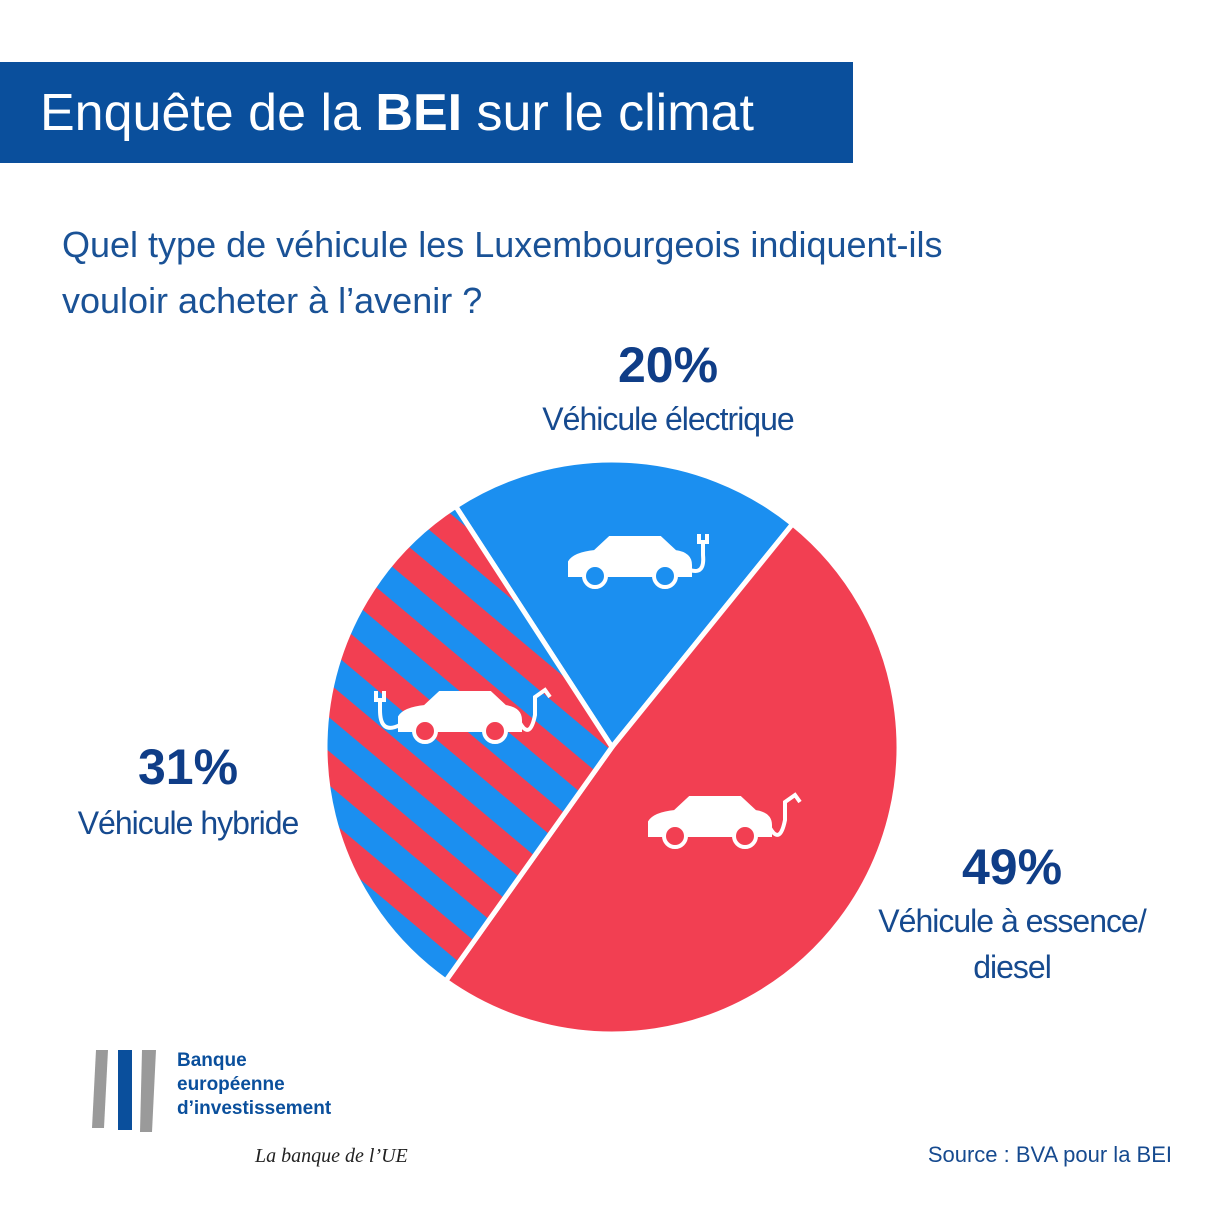 The height and width of the screenshot is (1224, 1224). I want to click on category-label: Véhicule hybride, so click(188, 823).